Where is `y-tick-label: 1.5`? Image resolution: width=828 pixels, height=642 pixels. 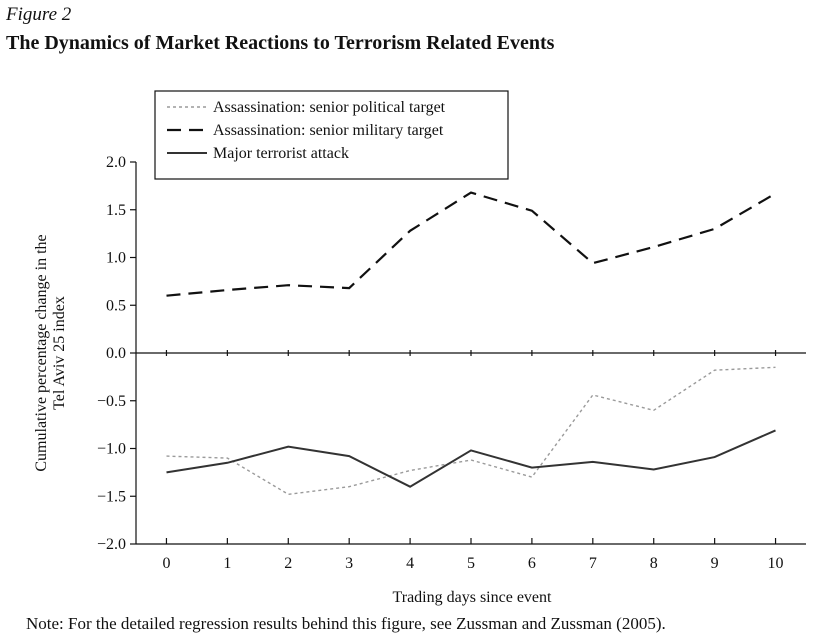
y-tick-label: 1.5 is located at coordinates (116, 210).